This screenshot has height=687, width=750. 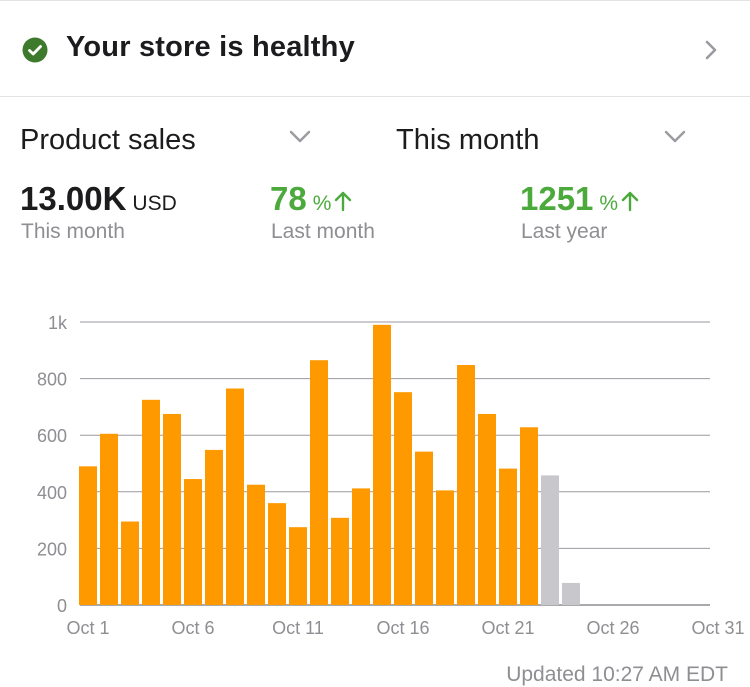 What do you see at coordinates (192, 628) in the screenshot?
I see `x-tick-label: Oct 6` at bounding box center [192, 628].